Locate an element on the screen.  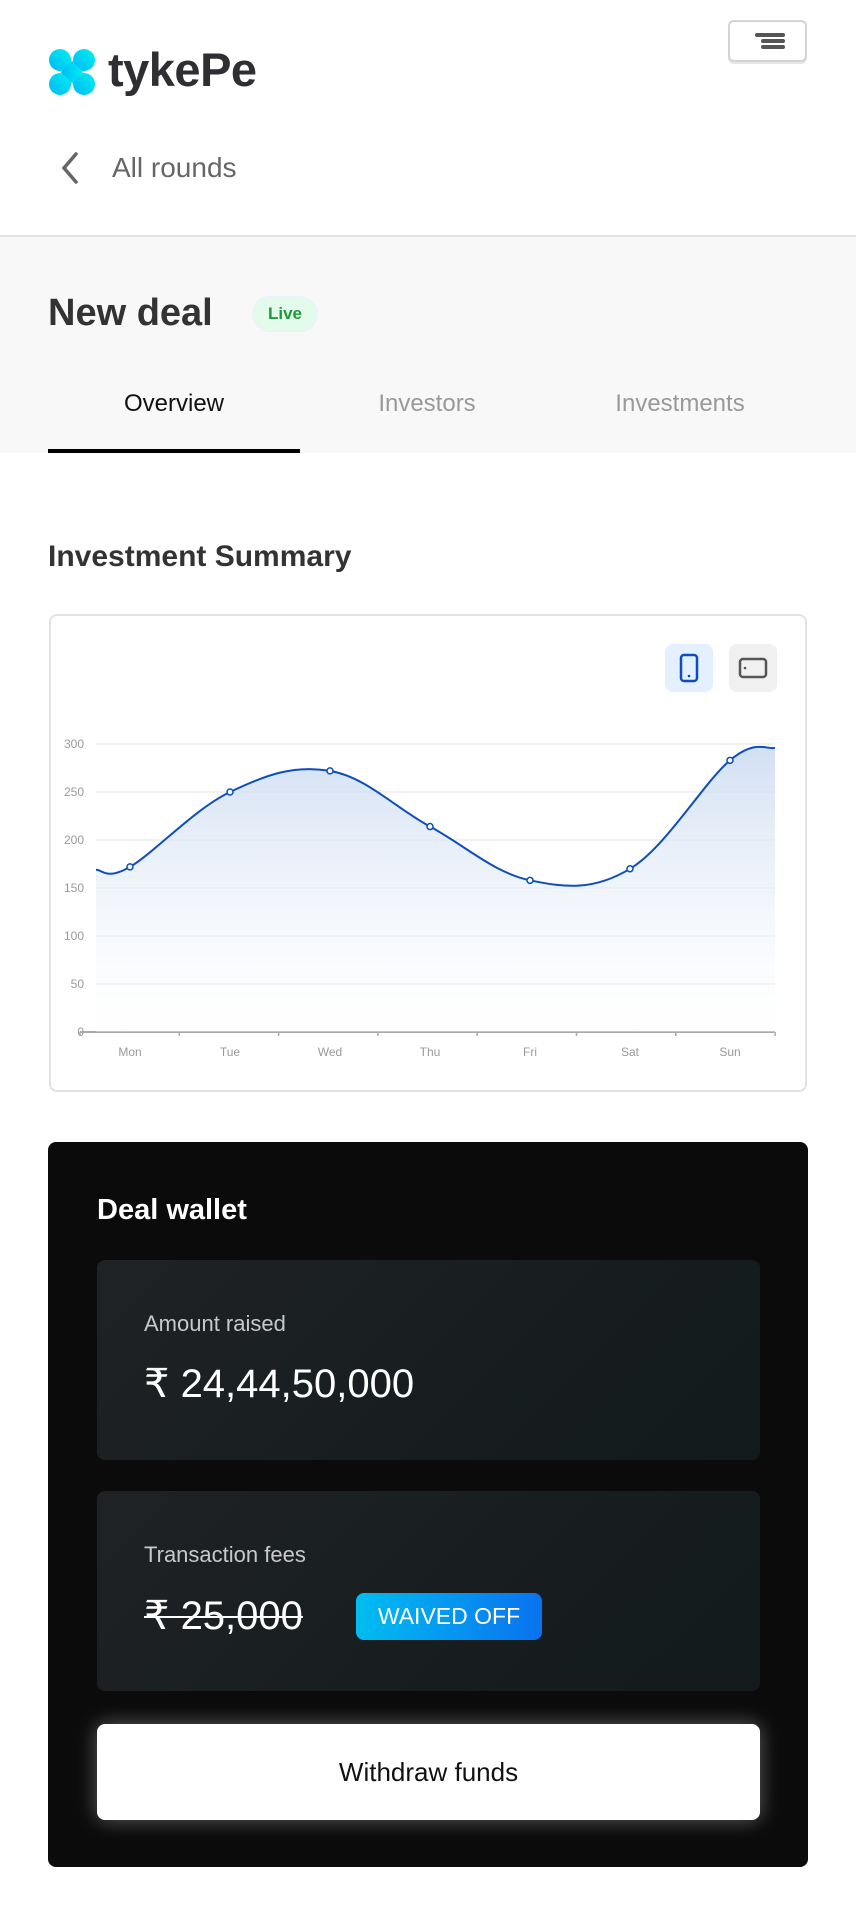
transaction-fees-label: Transaction fees is located at coordinates (225, 1554).